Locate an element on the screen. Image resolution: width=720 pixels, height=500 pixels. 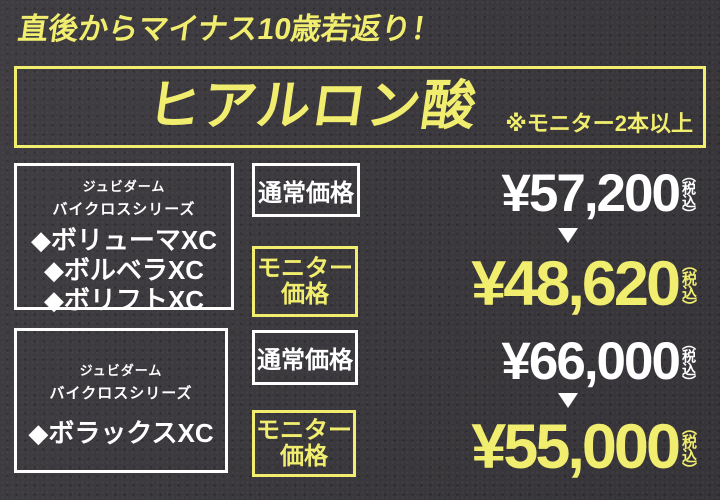
product-item: ◆ボラックスXC is located at coordinates (121, 433).